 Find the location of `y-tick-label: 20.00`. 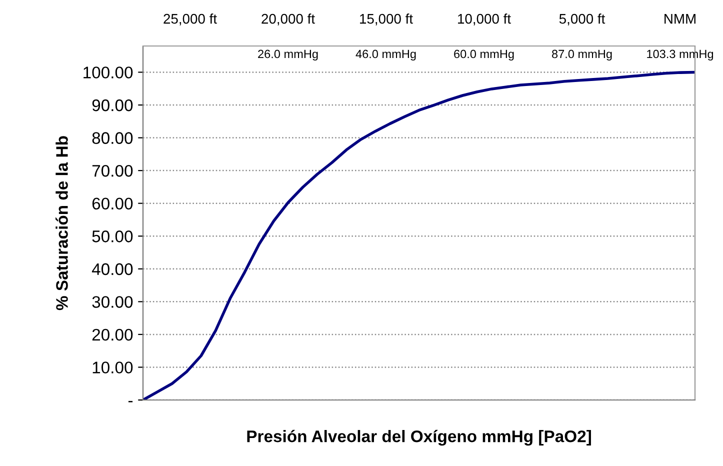

y-tick-label: 20.00 is located at coordinates (112, 334).